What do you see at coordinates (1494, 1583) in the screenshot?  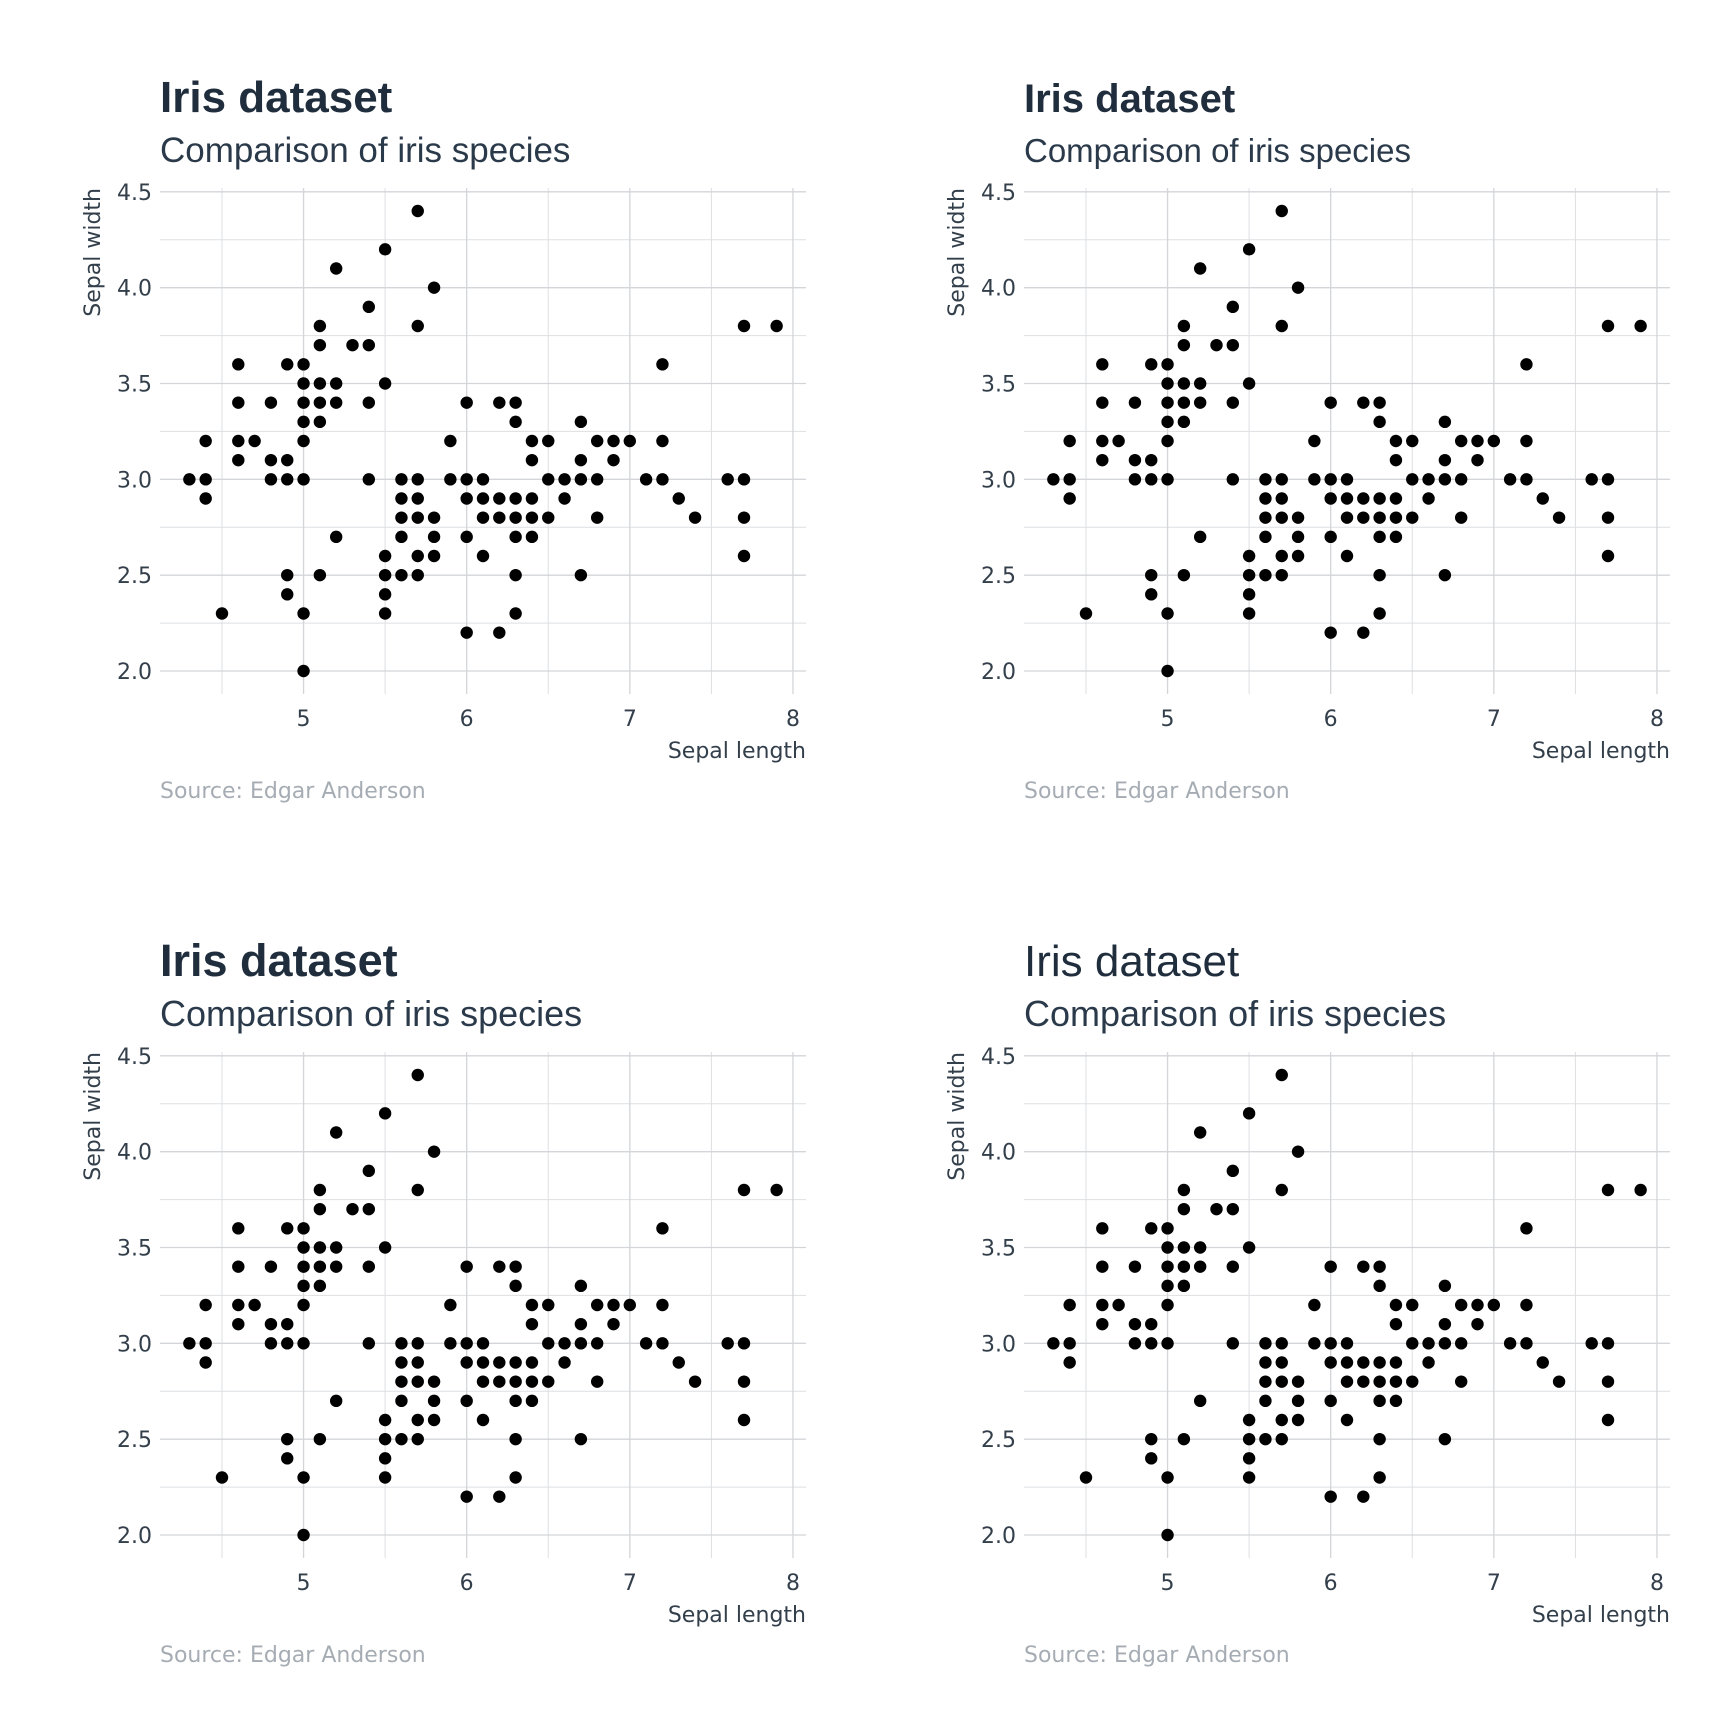 I see `x-tick-label: 7` at bounding box center [1494, 1583].